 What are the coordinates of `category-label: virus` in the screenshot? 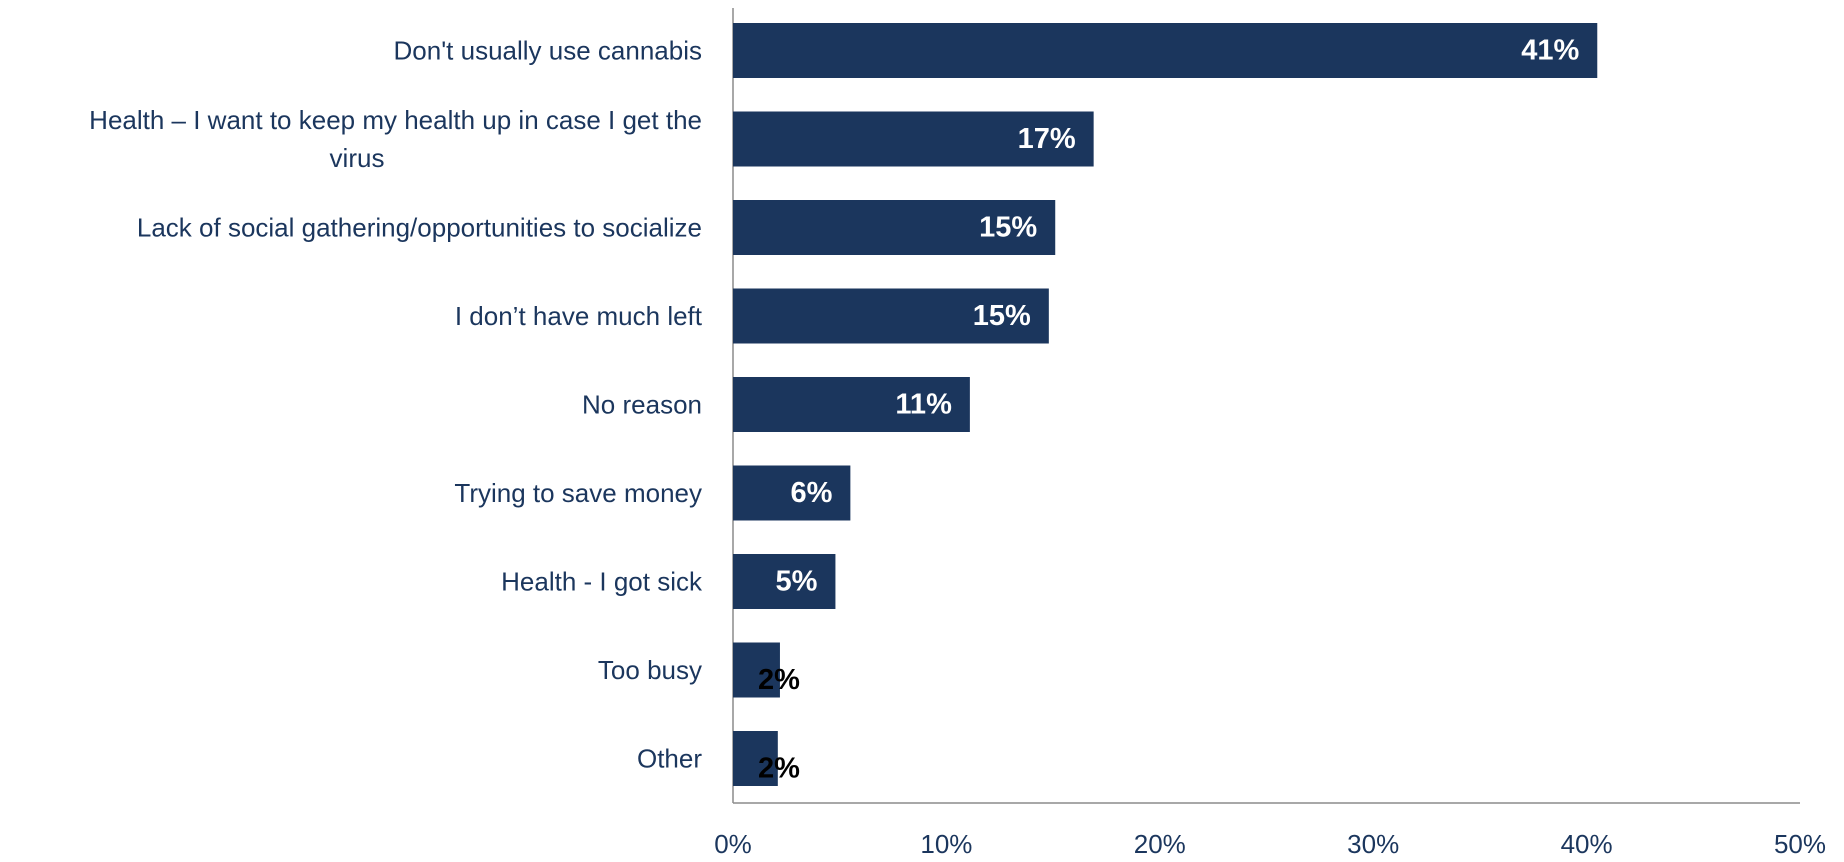 It's located at (357, 158).